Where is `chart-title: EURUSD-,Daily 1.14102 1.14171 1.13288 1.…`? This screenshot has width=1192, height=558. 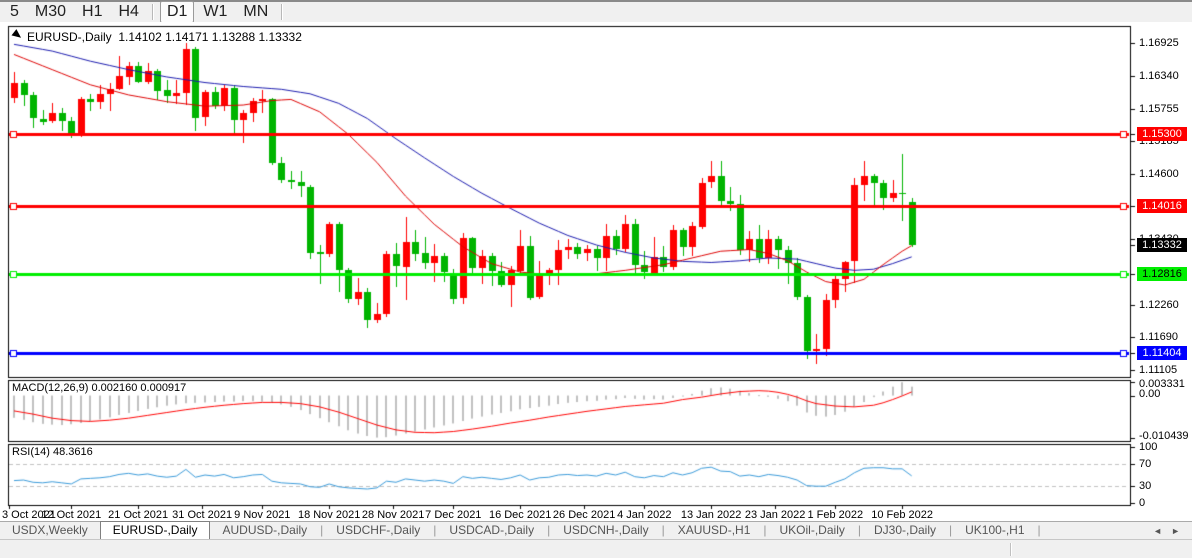
chart-title: EURUSD-,Daily 1.14102 1.14171 1.13288 1.… is located at coordinates (164, 37).